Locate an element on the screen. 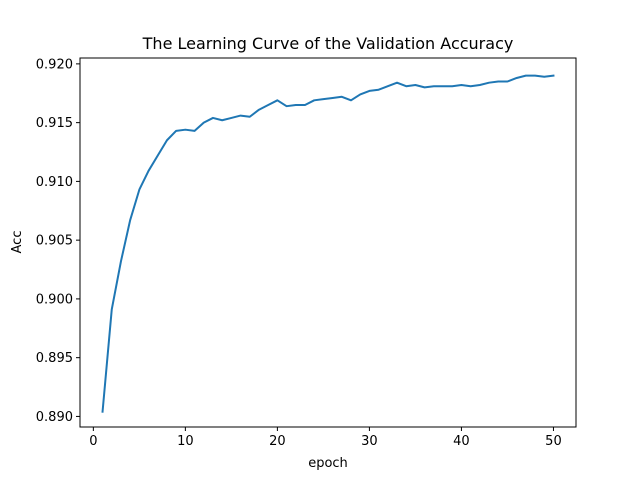 This screenshot has width=640, height=480. y-tick-label: 0.915 is located at coordinates (54, 123).